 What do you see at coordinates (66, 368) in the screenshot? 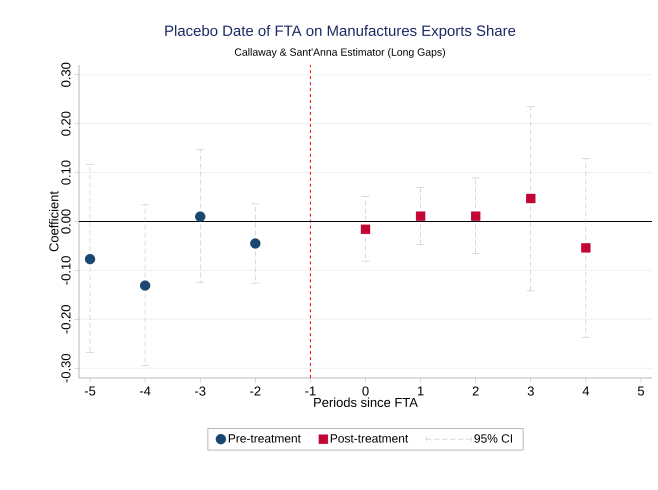
I see `y-tick-label: -0.30` at bounding box center [66, 368].